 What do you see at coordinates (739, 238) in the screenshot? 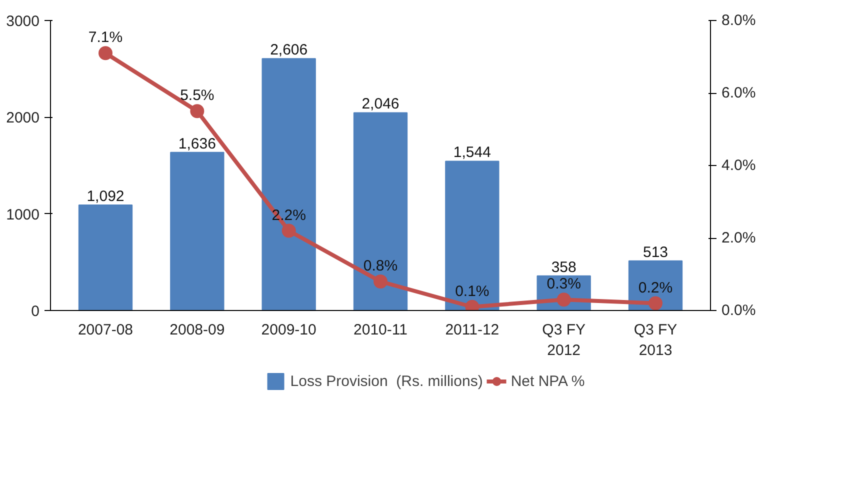
I see `y2-tick-label: 2.0%` at bounding box center [739, 238].